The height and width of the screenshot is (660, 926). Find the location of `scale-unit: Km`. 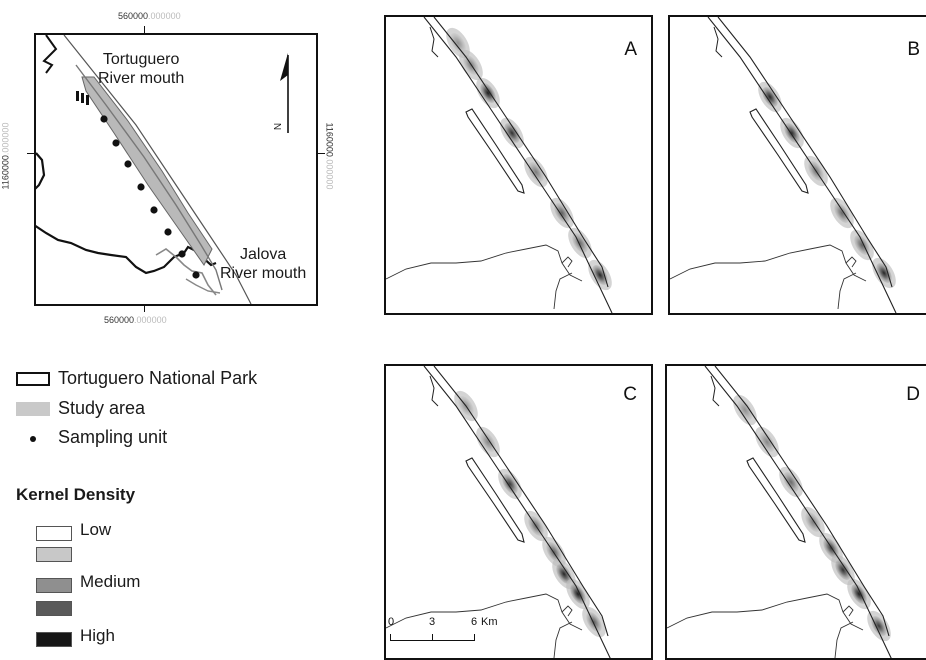

scale-unit: Km is located at coordinates (489, 622).